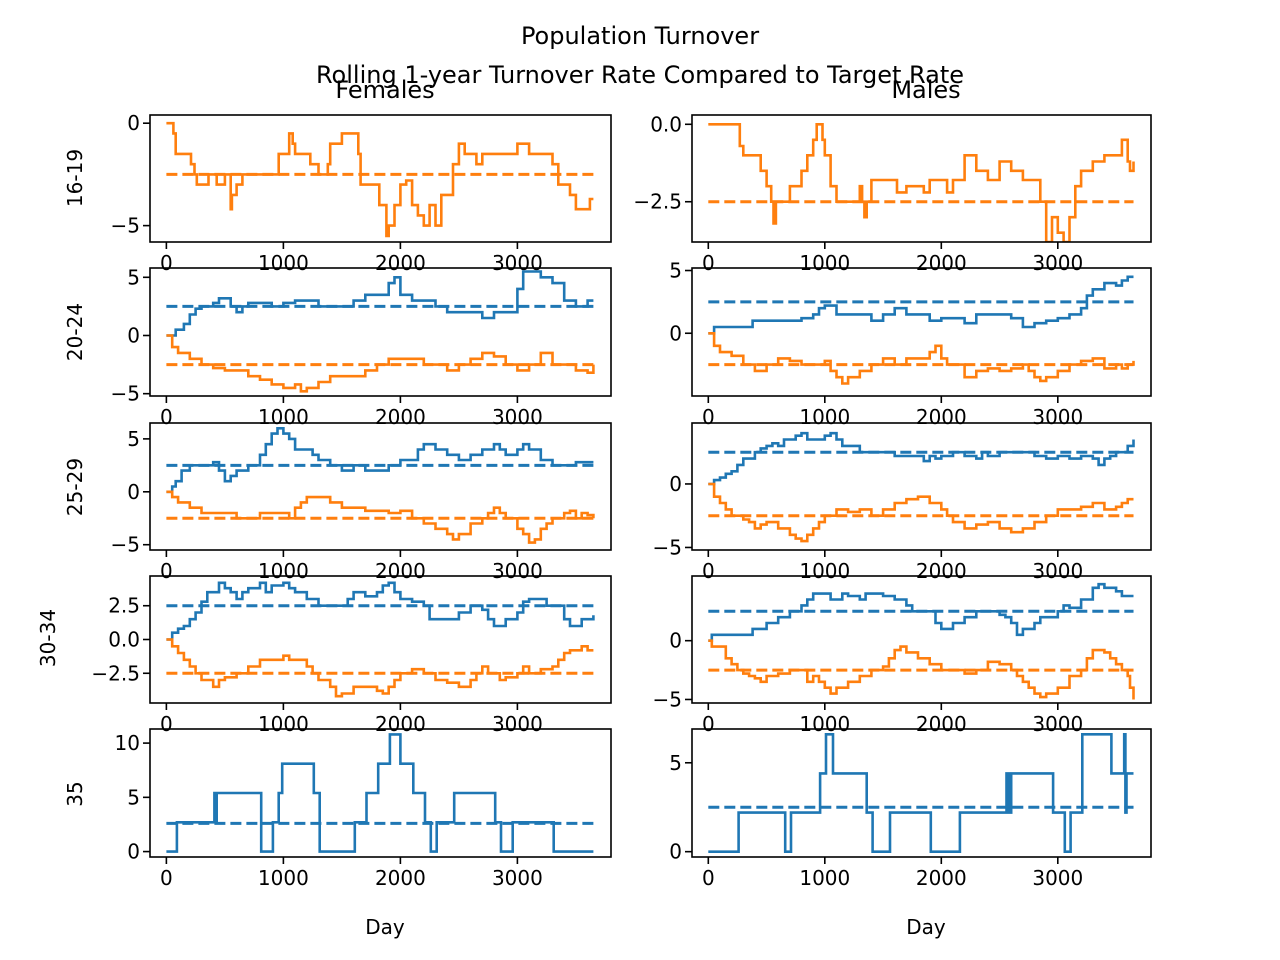 The image size is (1280, 960). Describe the element at coordinates (127, 743) in the screenshot. I see `y-tick-label: 10` at that location.